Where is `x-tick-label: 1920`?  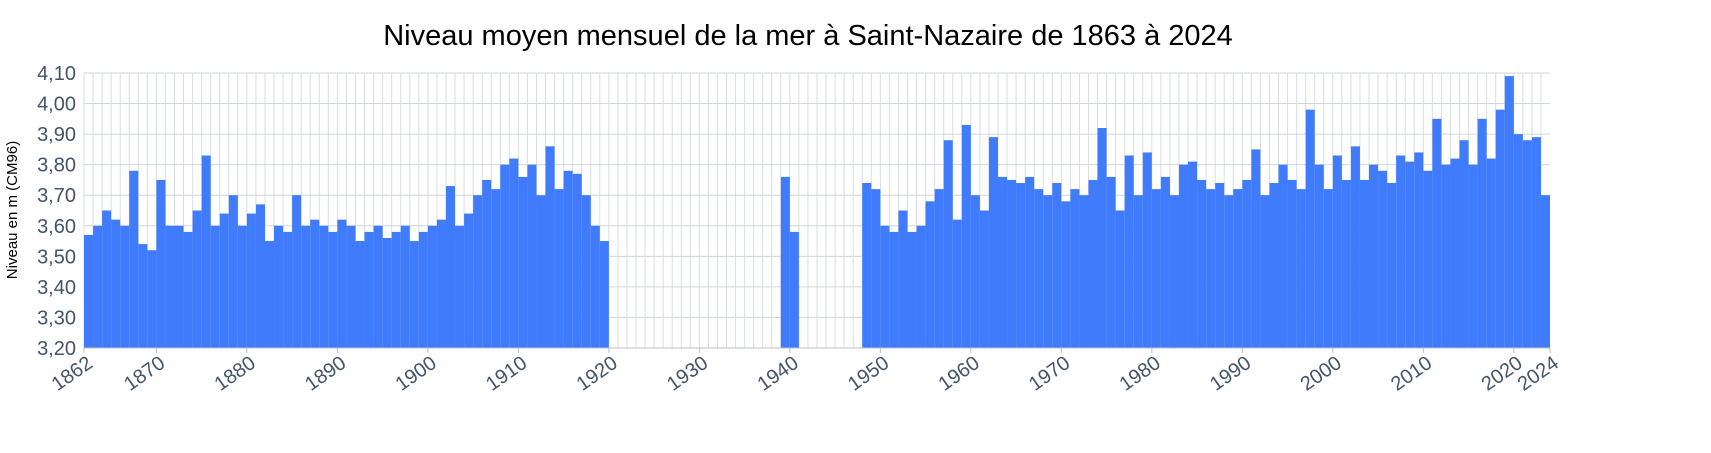 x-tick-label: 1920 is located at coordinates (597, 374).